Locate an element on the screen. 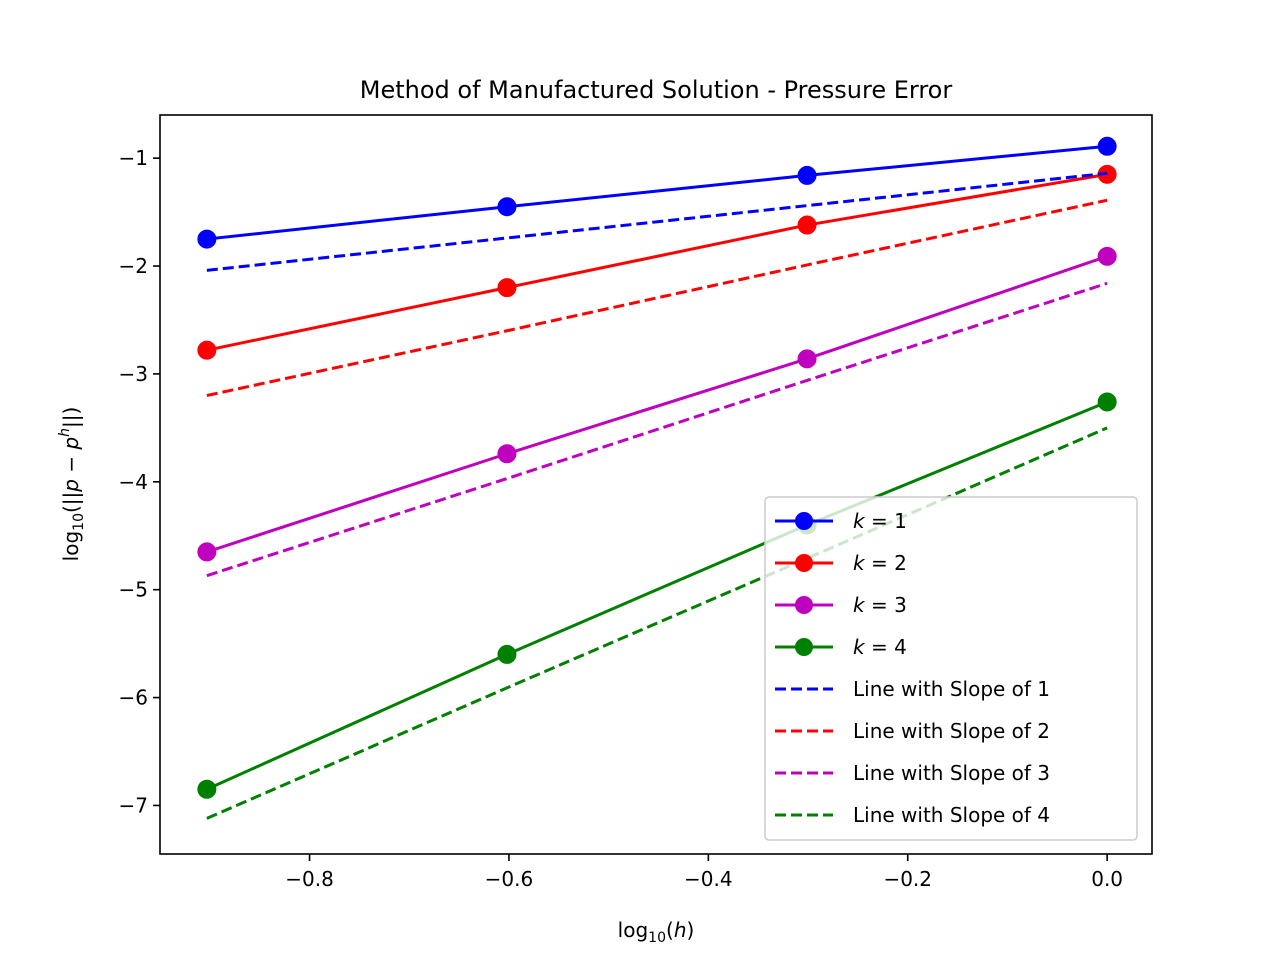  x-tick-label: −0.2 is located at coordinates (907, 879).